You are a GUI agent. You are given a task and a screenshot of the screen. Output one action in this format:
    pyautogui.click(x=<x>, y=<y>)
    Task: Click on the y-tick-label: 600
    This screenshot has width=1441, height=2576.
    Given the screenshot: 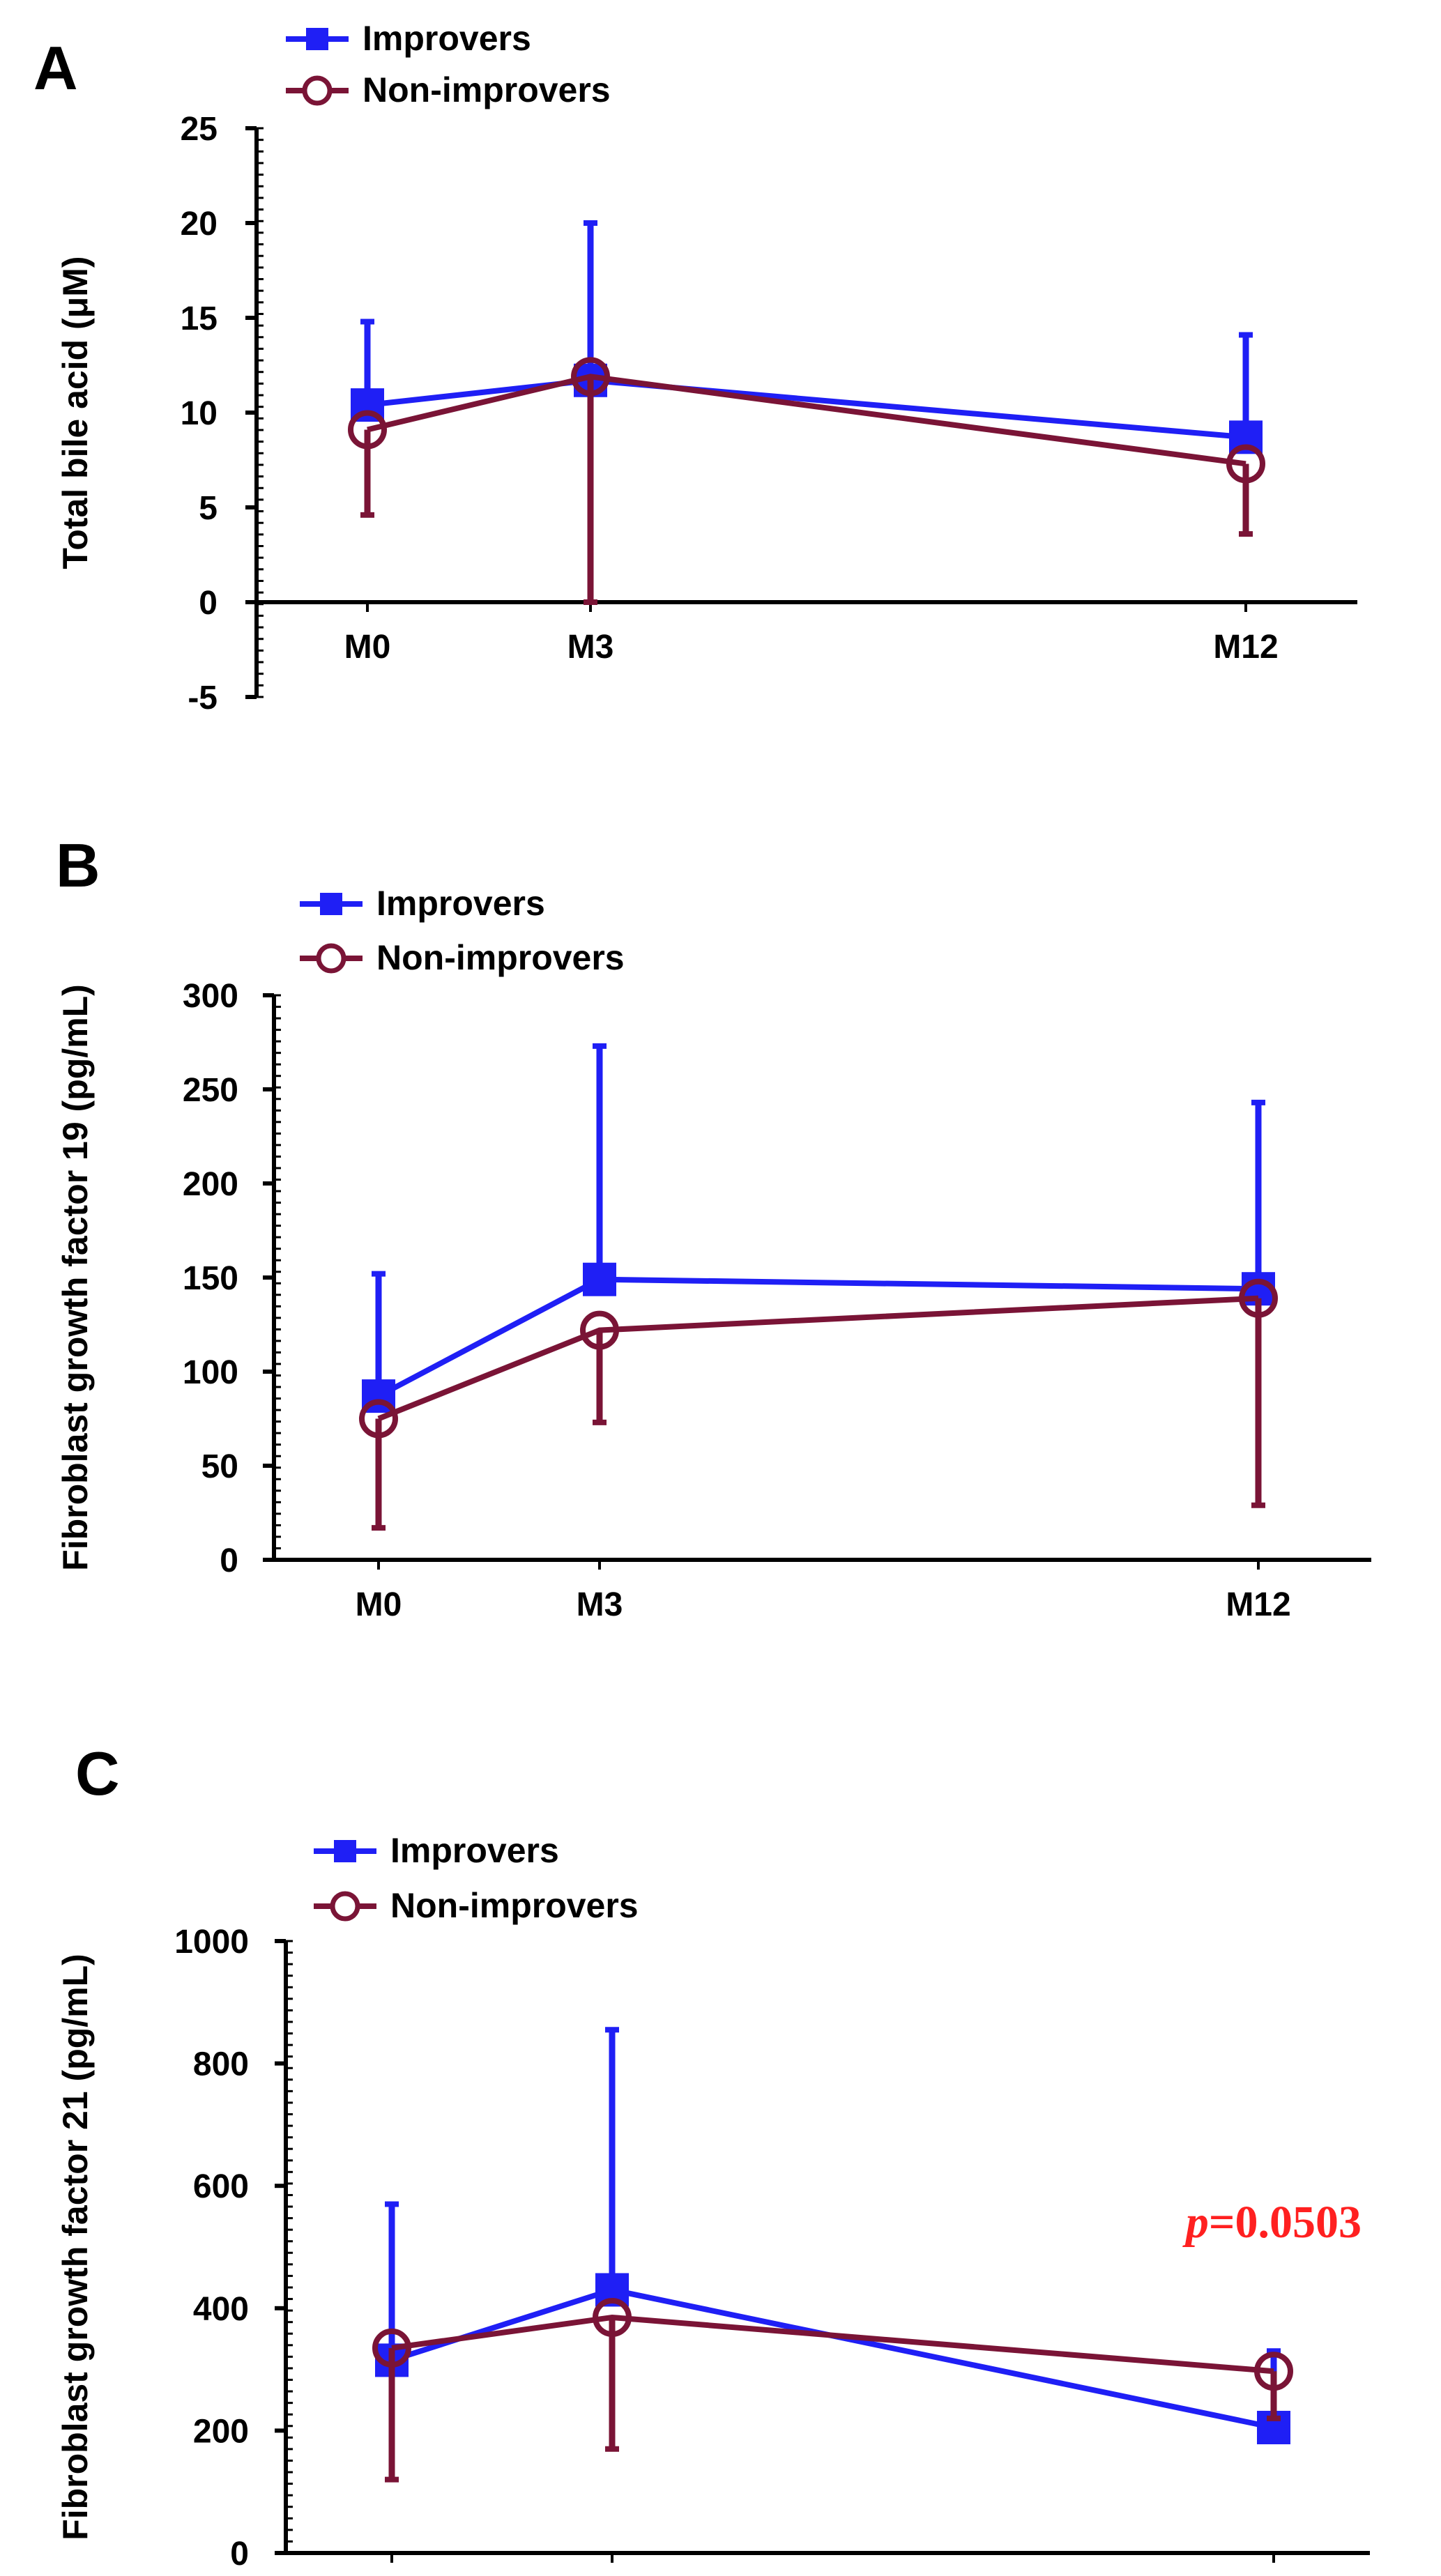 What is the action you would take?
    pyautogui.click(x=221, y=2186)
    